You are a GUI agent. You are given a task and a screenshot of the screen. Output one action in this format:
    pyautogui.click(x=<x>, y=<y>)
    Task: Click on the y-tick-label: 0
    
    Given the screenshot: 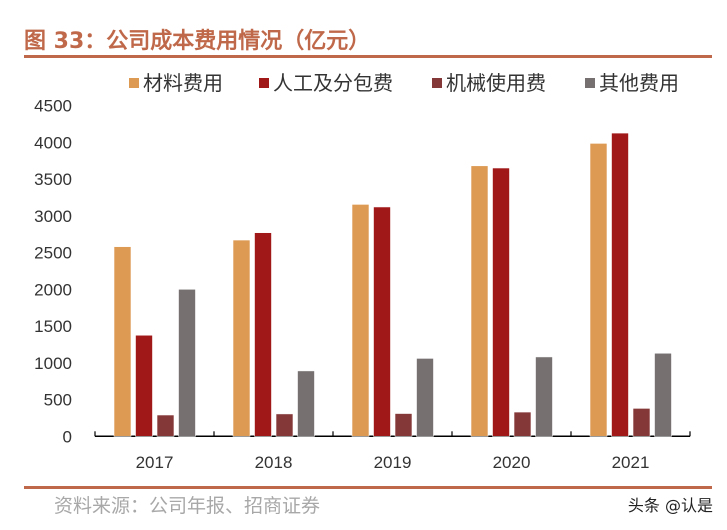 What is the action you would take?
    pyautogui.click(x=67, y=436)
    